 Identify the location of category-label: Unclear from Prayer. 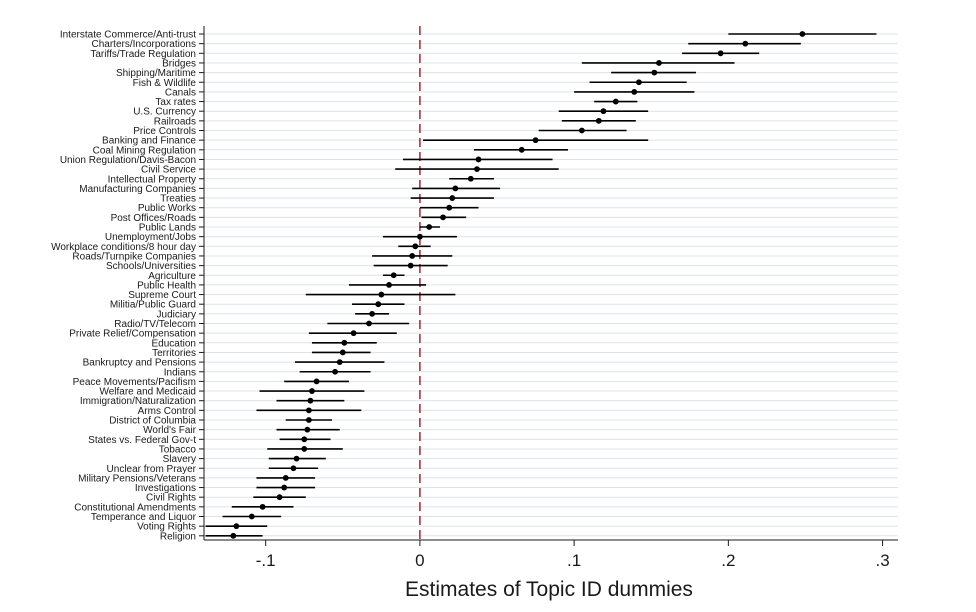
(152, 469).